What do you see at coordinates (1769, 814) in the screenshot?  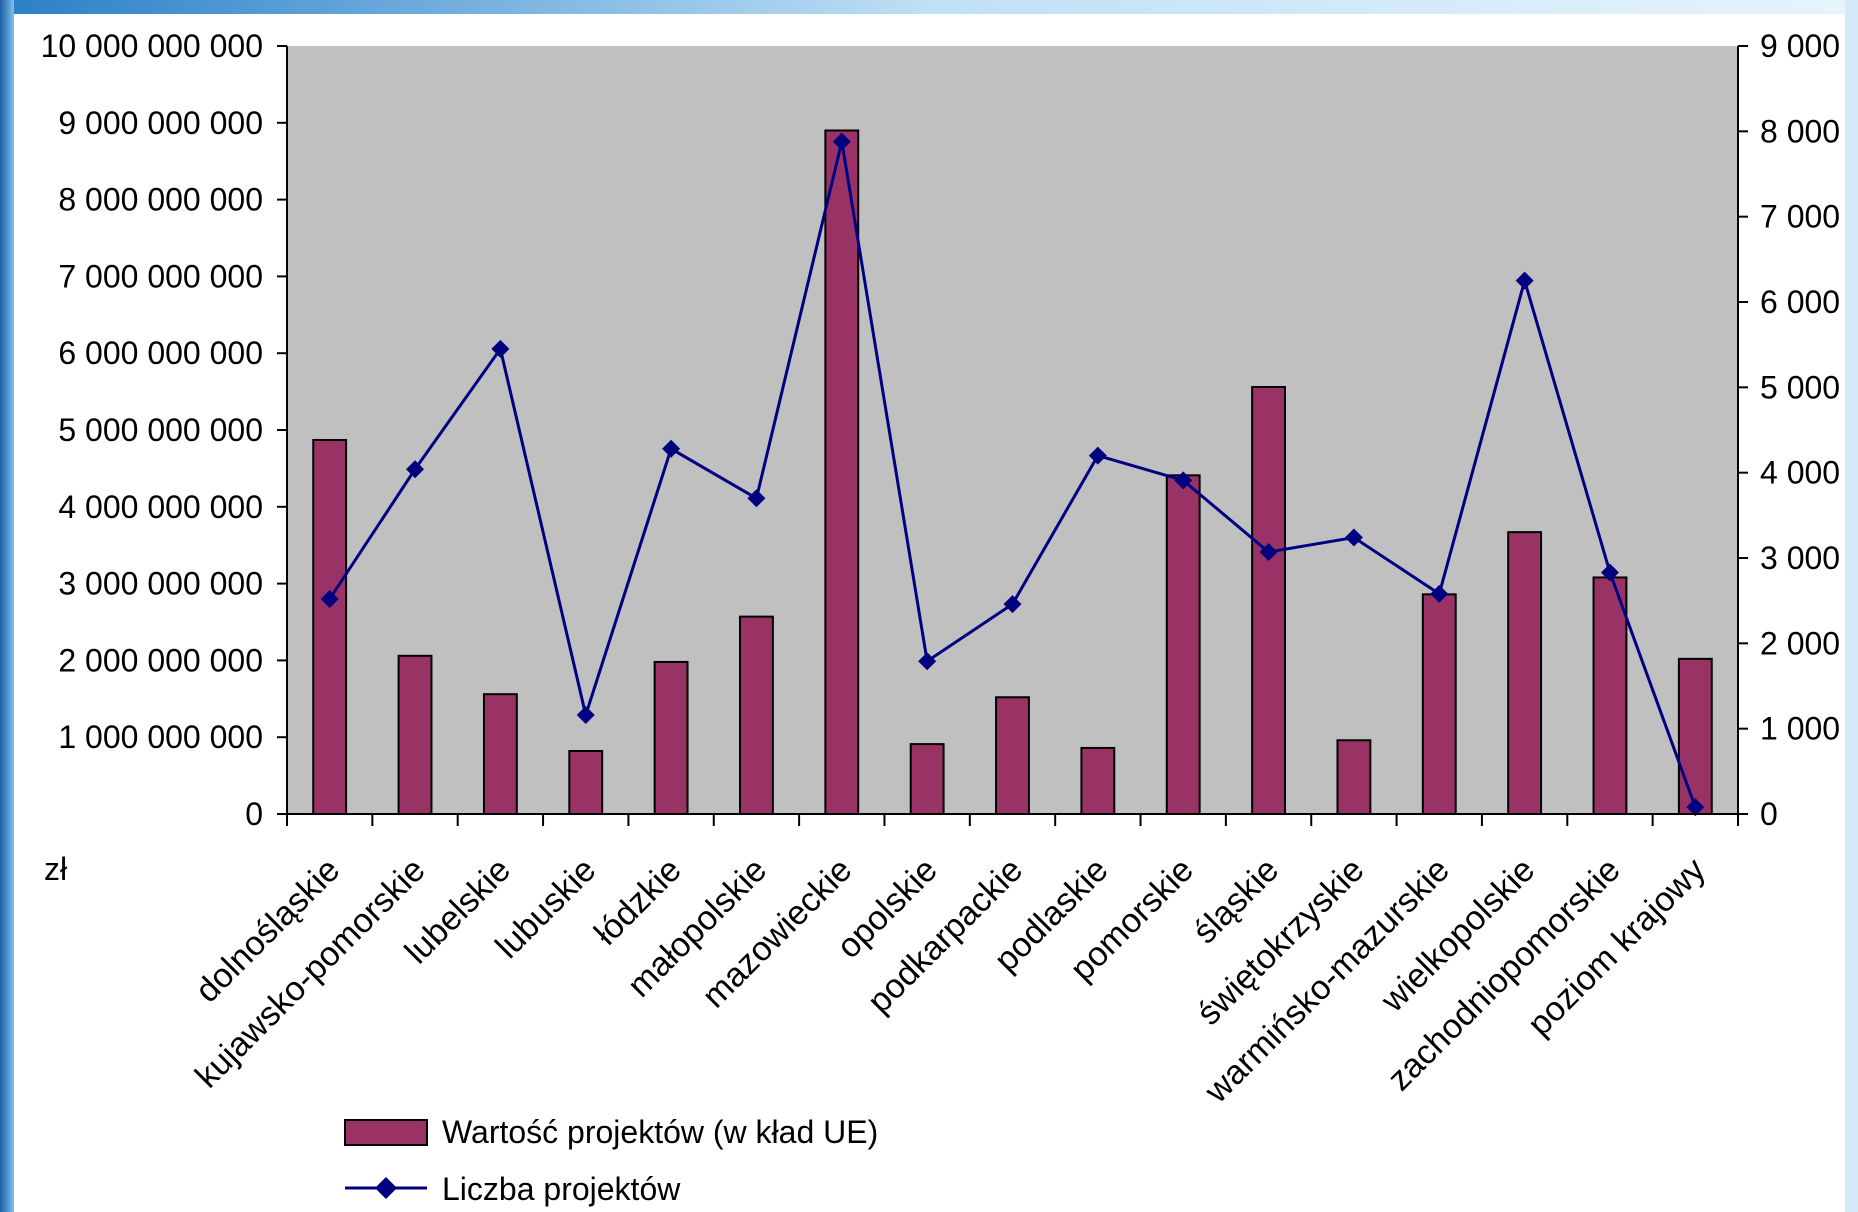 I see `right-tick-label: 0` at bounding box center [1769, 814].